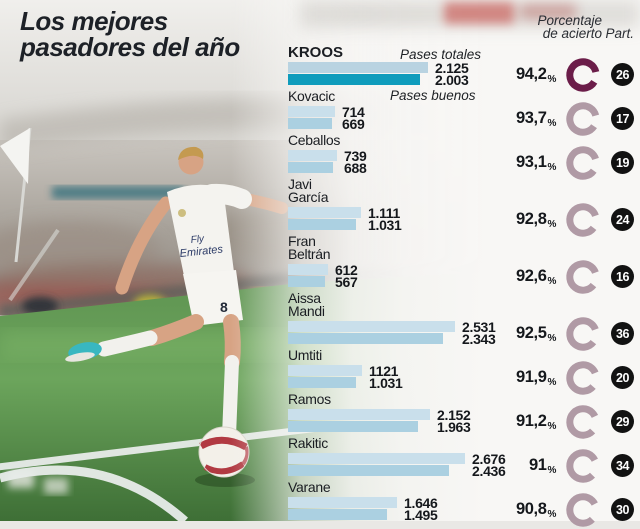  I want to click on player-name: Javi García, so click(308, 190).